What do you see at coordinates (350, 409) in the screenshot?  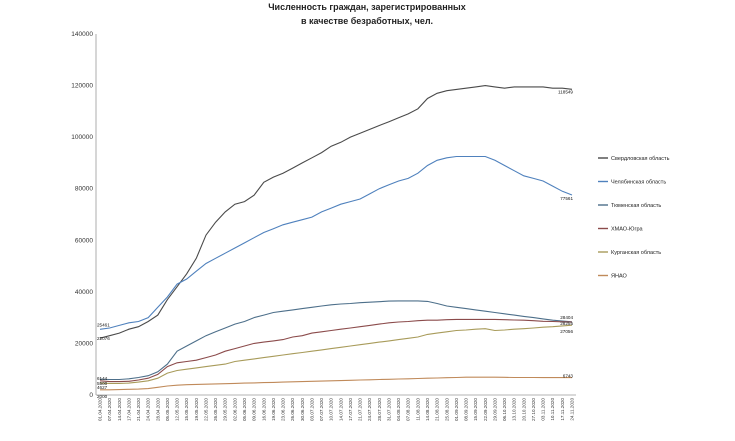 I see `x-tick-label: 17.07.2020` at bounding box center [350, 409].